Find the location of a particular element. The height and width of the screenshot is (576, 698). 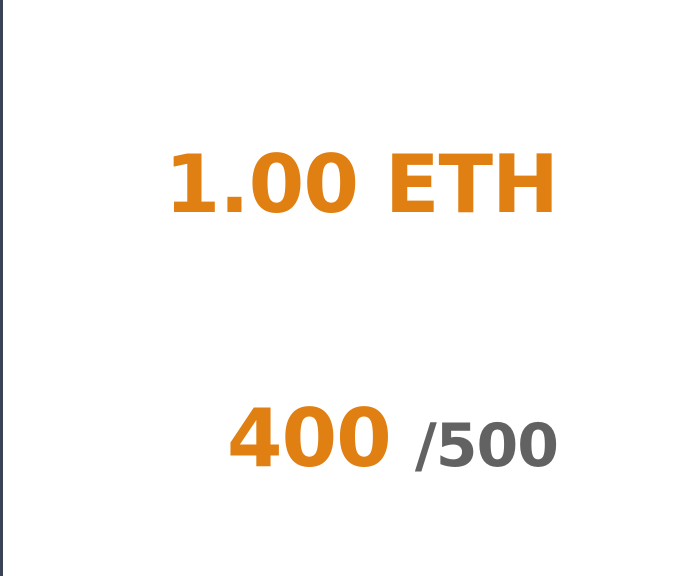

supply-counter: 400/500 is located at coordinates (392, 442).